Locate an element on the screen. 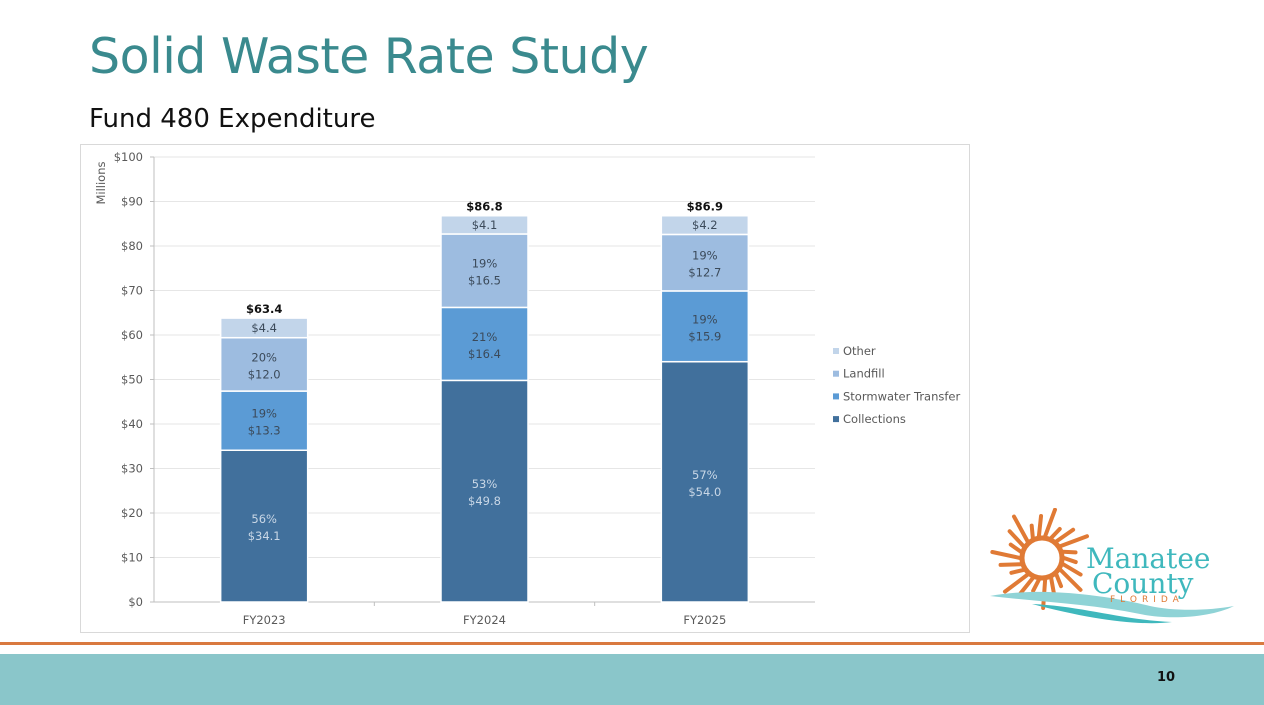 The image size is (1264, 705). legend-label: Other is located at coordinates (859, 351).